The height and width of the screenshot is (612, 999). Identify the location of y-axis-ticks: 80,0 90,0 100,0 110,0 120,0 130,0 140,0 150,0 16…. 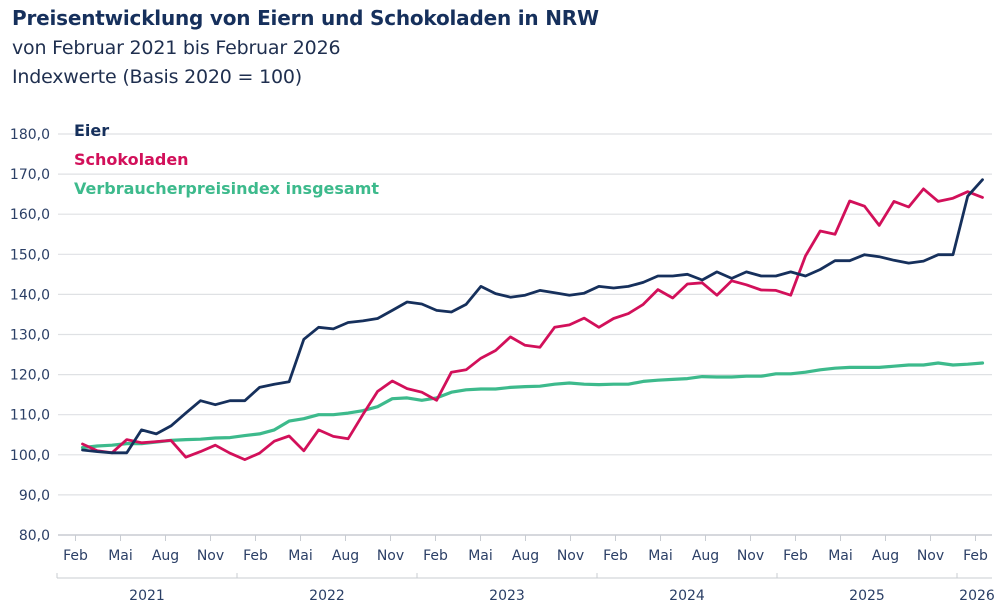
(30, 335).